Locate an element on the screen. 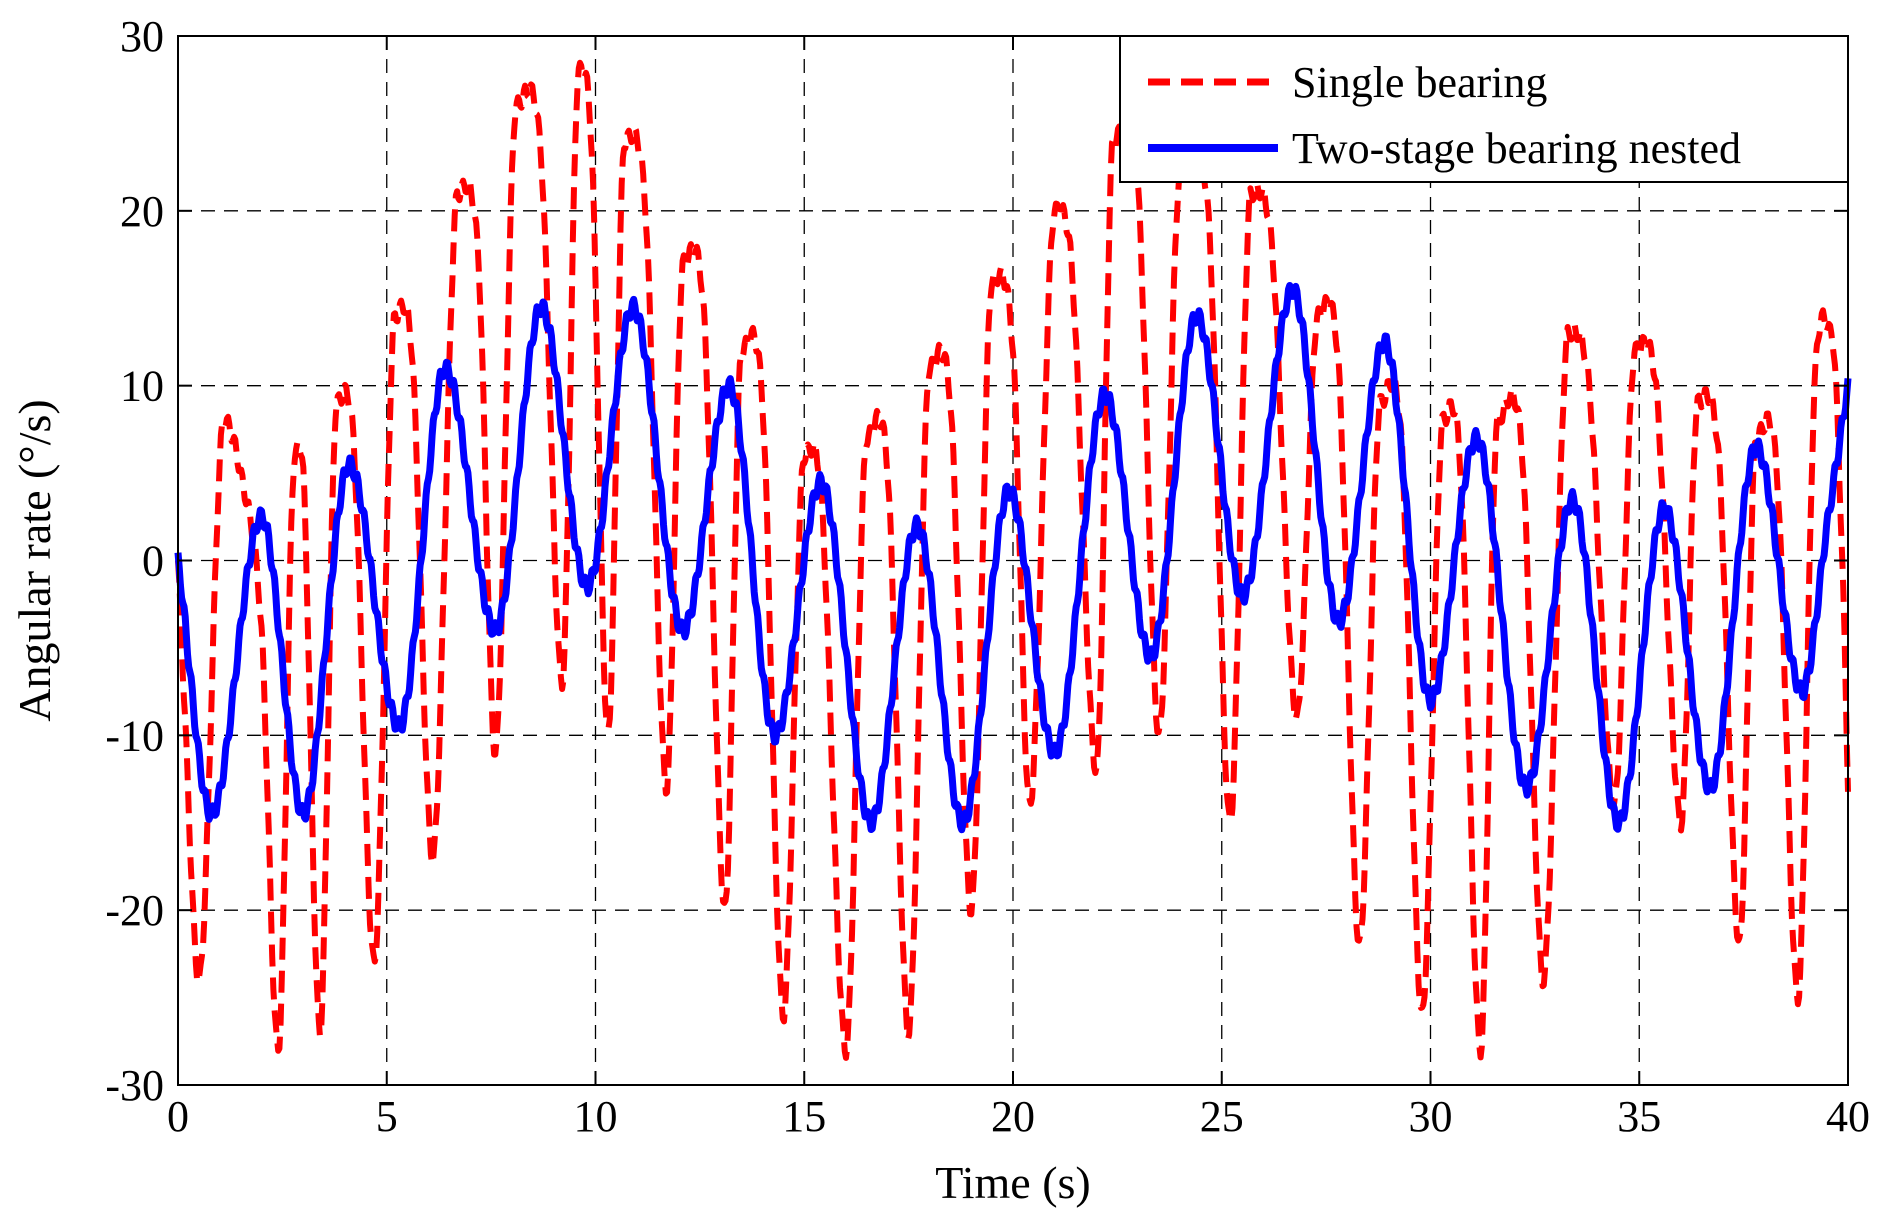 The width and height of the screenshot is (1890, 1220). legend-box is located at coordinates (1484, 109).